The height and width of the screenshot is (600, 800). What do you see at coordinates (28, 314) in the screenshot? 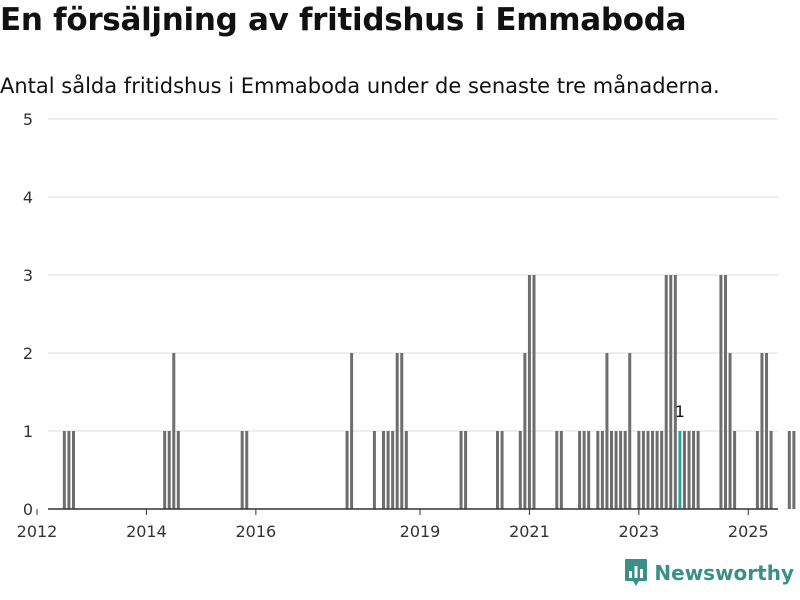
I see `y-axis-ticks: 0 1 2 3 4 5` at bounding box center [28, 314].